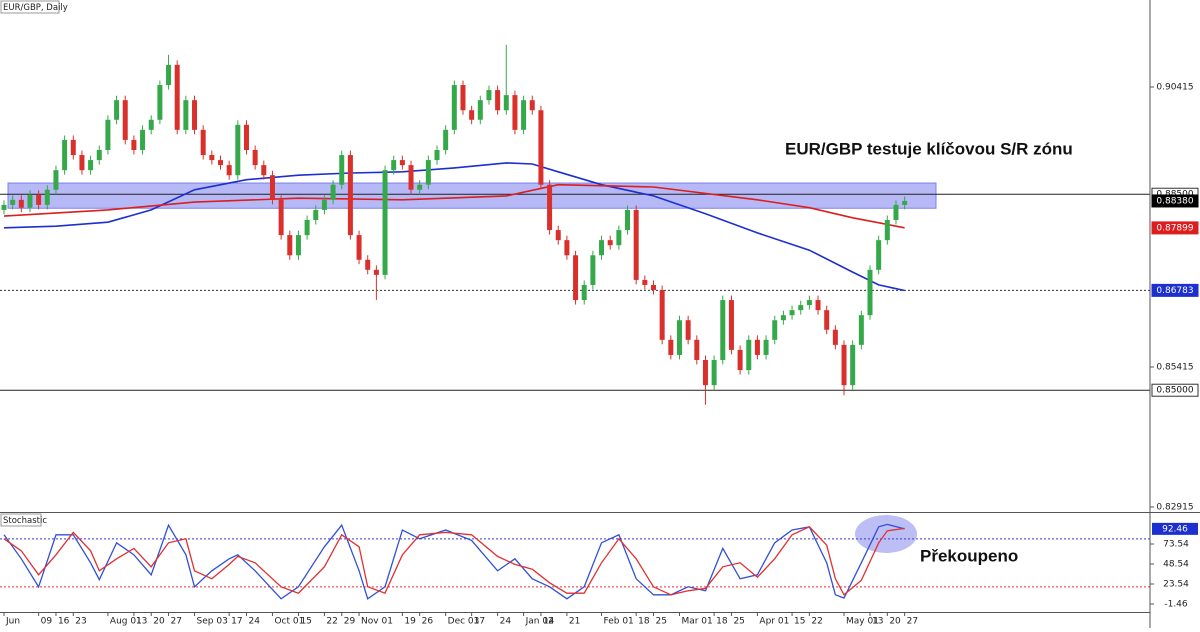  I want to click on stochastic-value-label: 92.46, so click(1175, 529).